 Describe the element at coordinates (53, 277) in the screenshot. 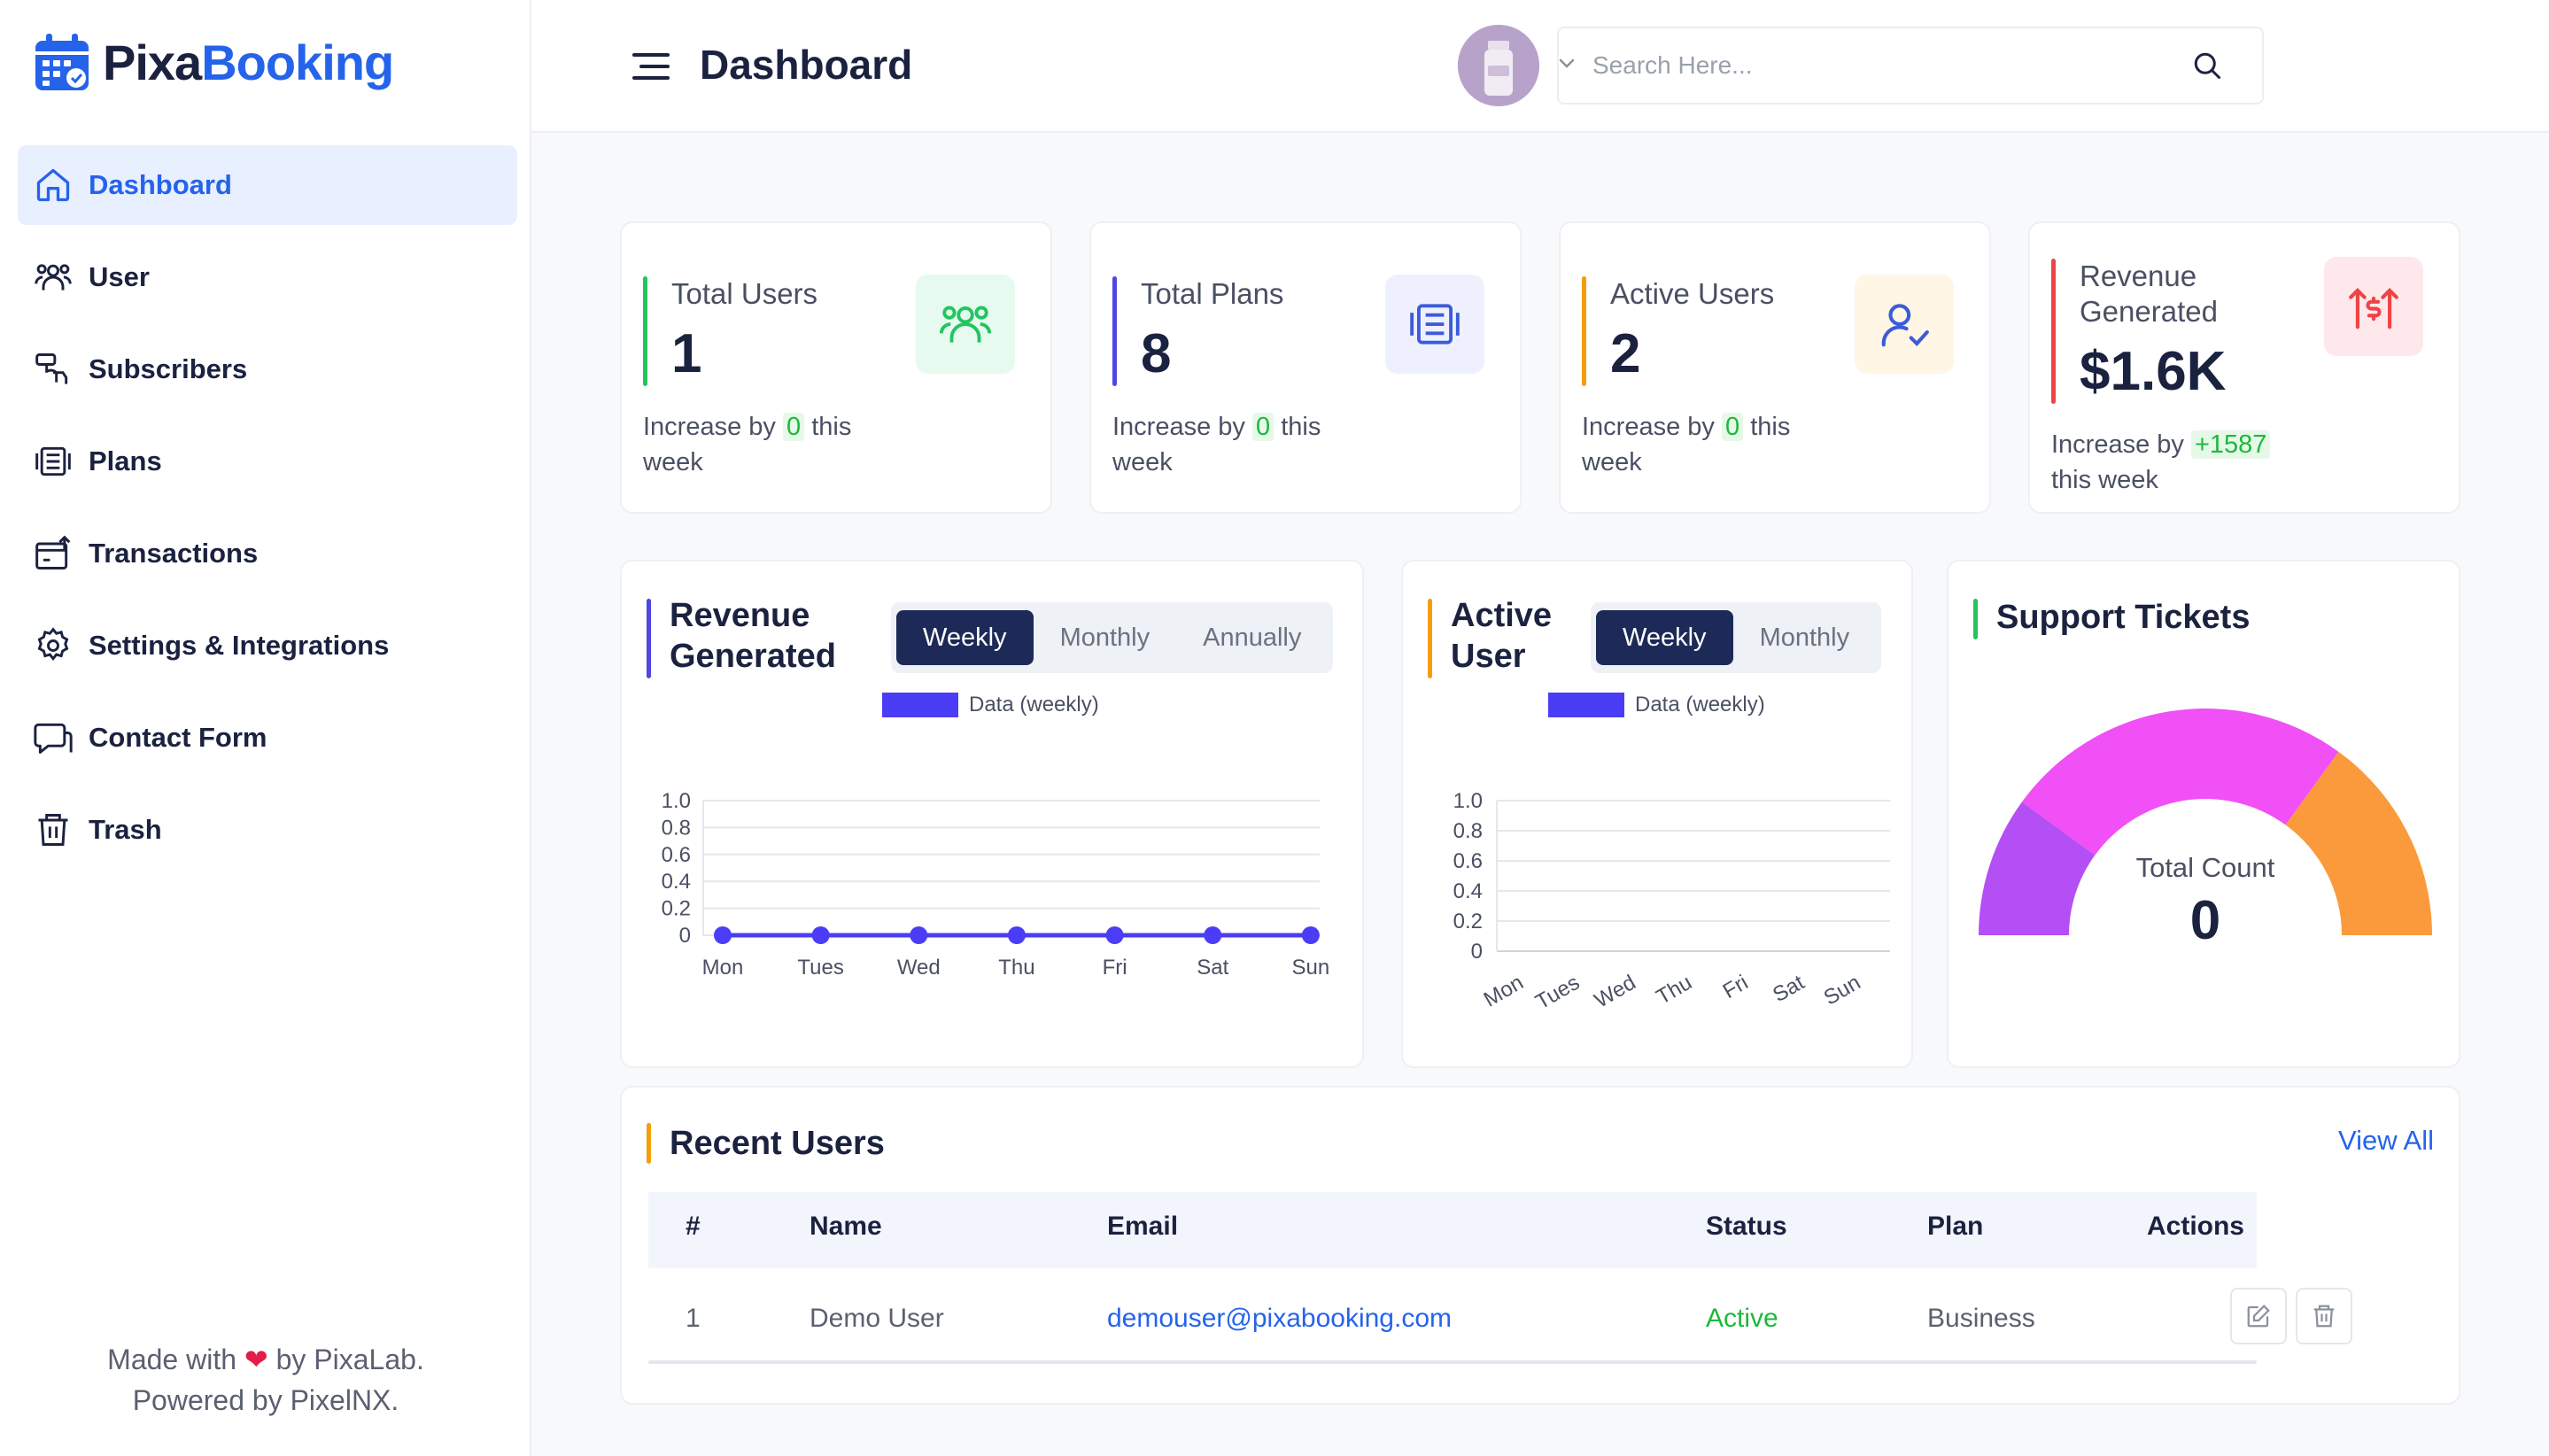

I see `users-icon` at that location.